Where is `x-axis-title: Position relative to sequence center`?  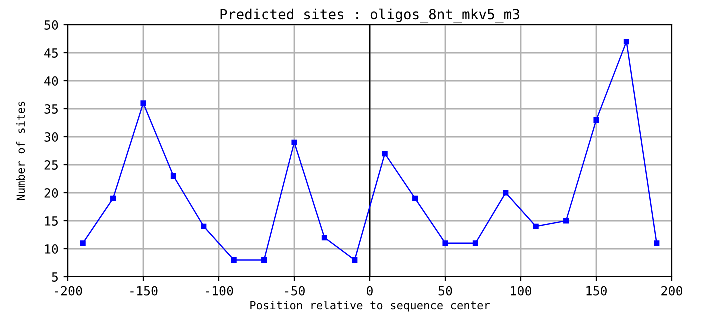
x-axis-title: Position relative to sequence center is located at coordinates (370, 306).